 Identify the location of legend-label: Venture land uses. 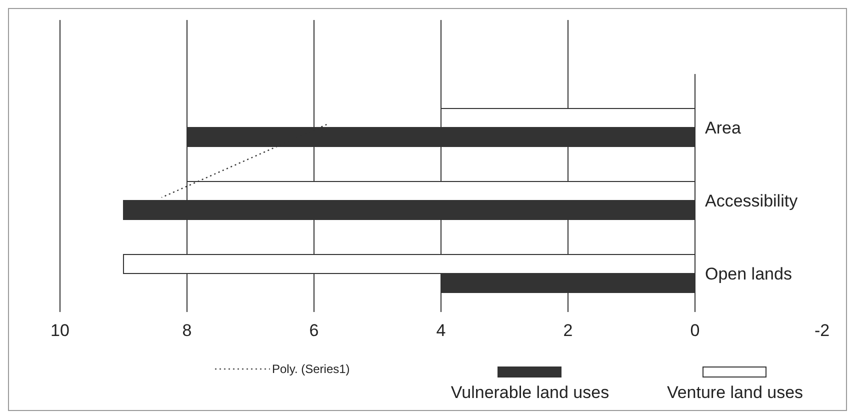
(735, 392).